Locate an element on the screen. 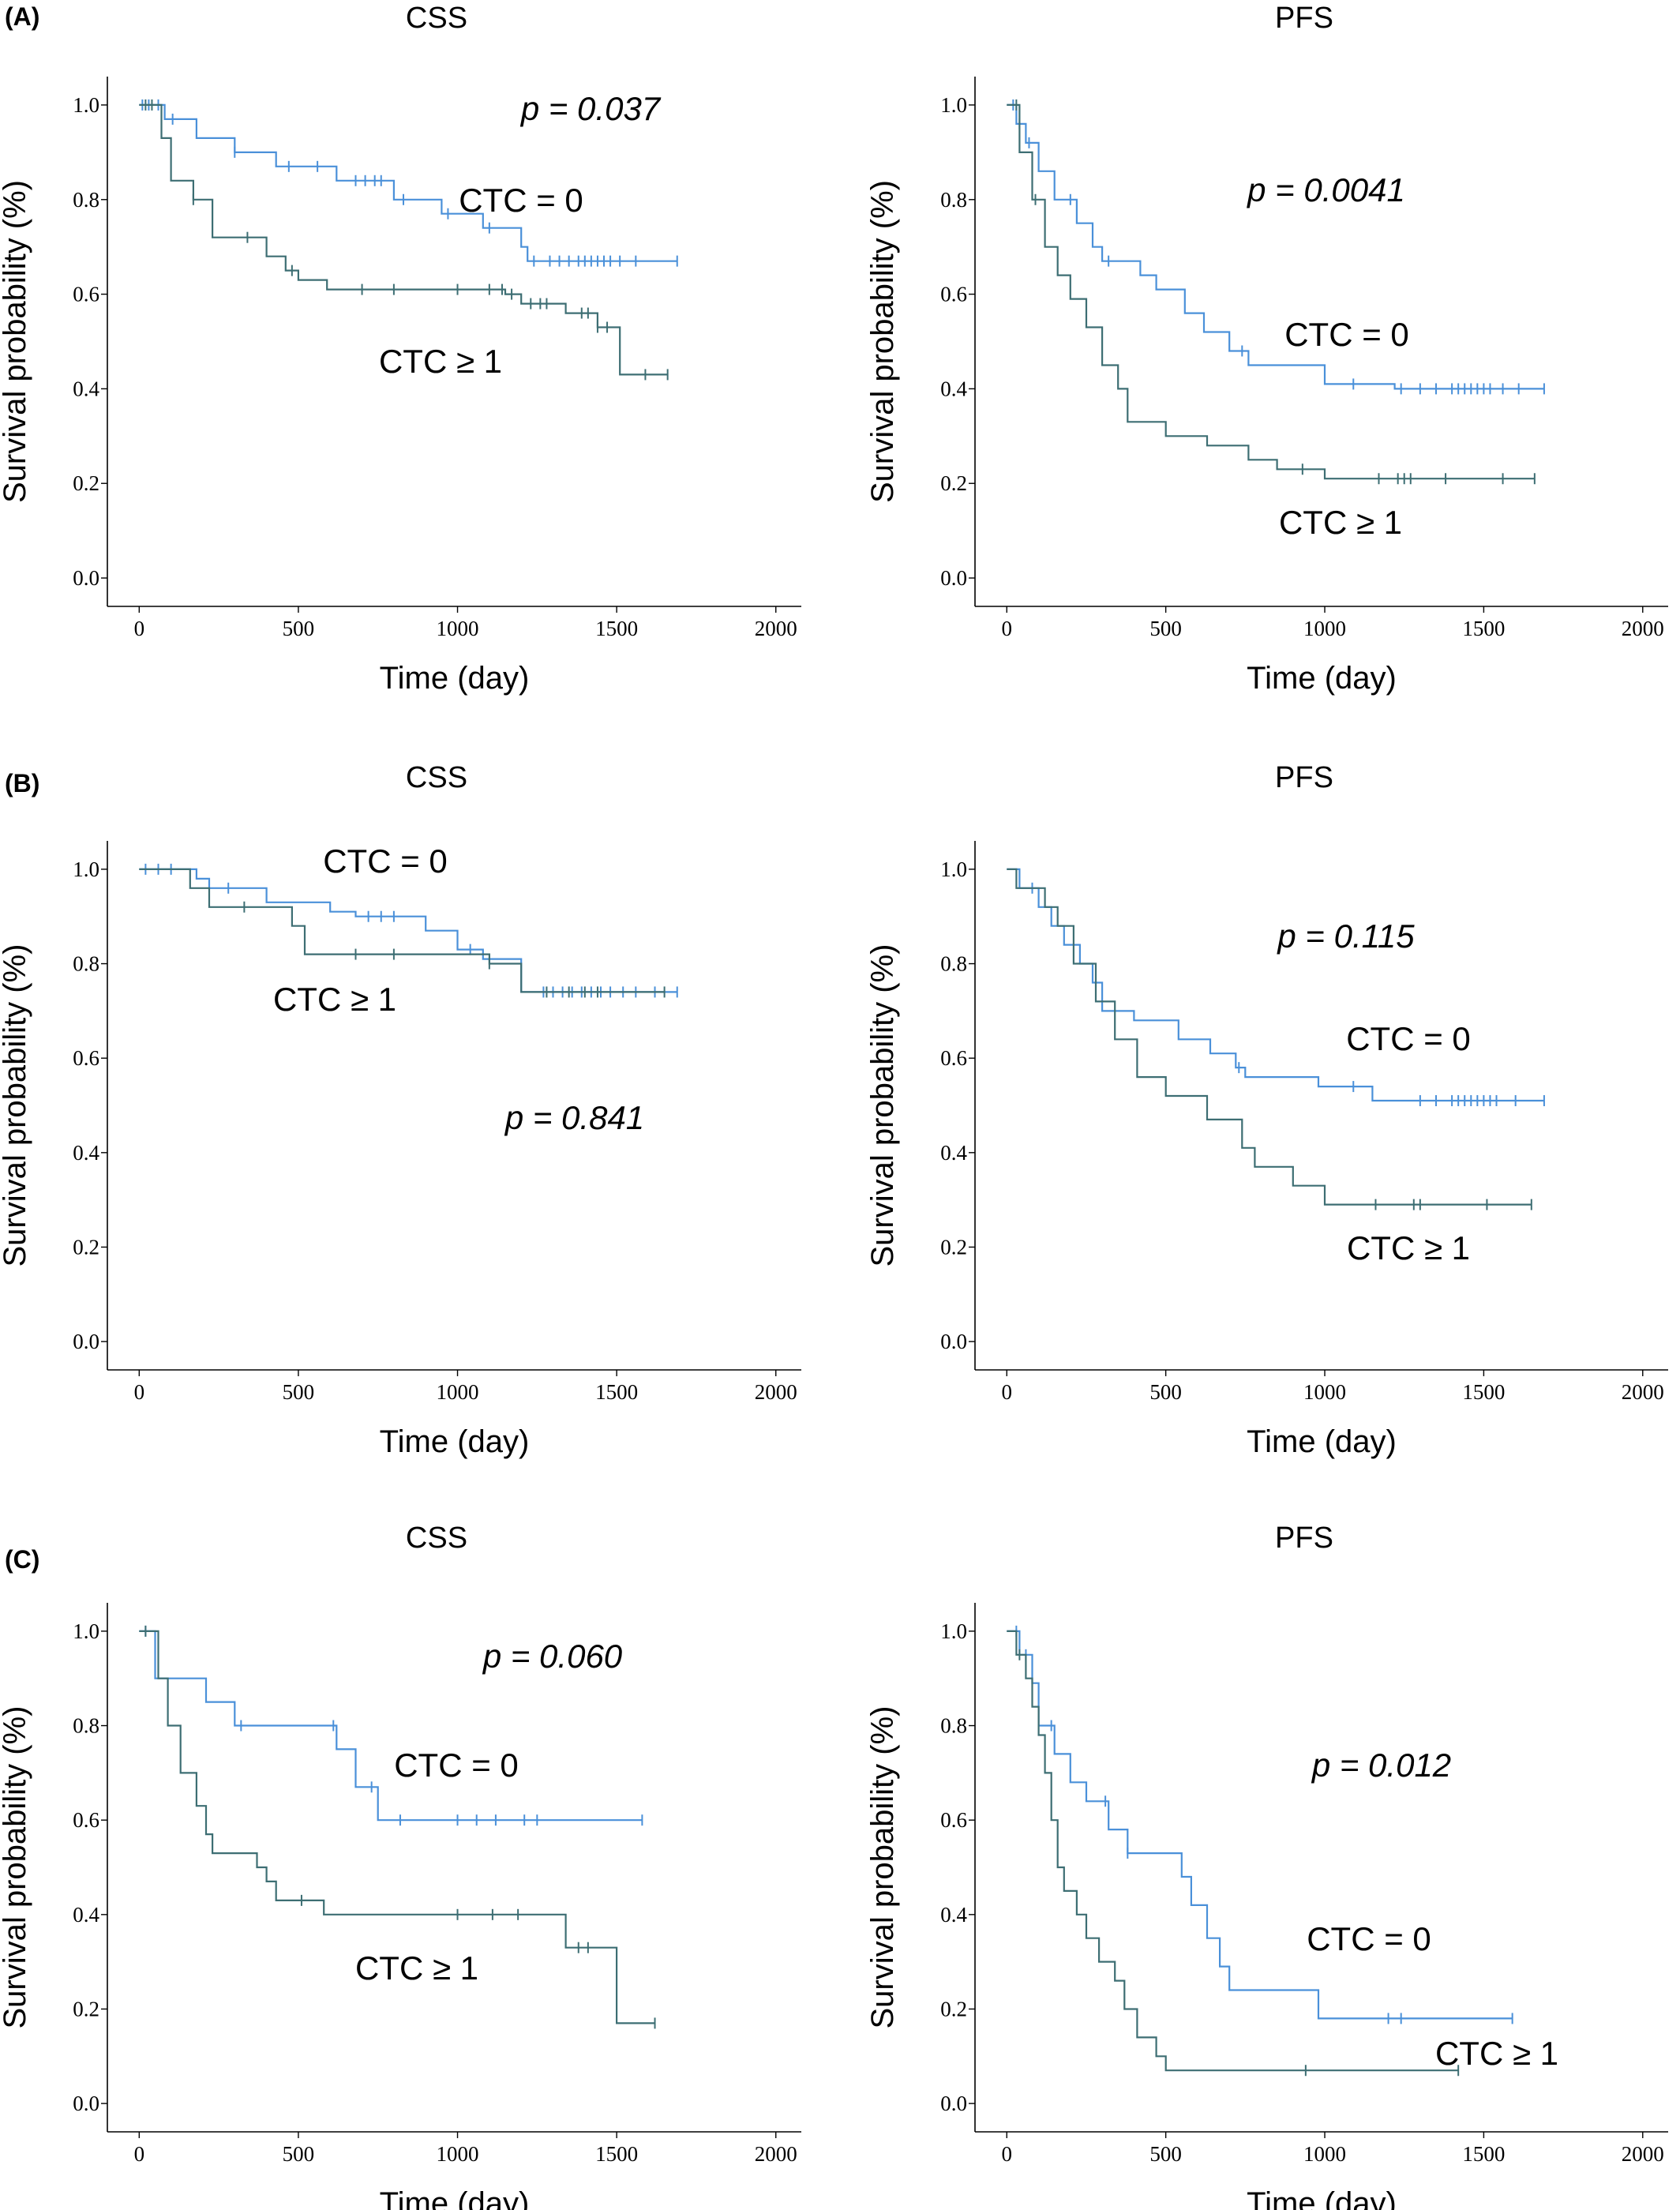 Image resolution: width=1680 pixels, height=2210 pixels. panel-label-b: (B) is located at coordinates (22, 783).